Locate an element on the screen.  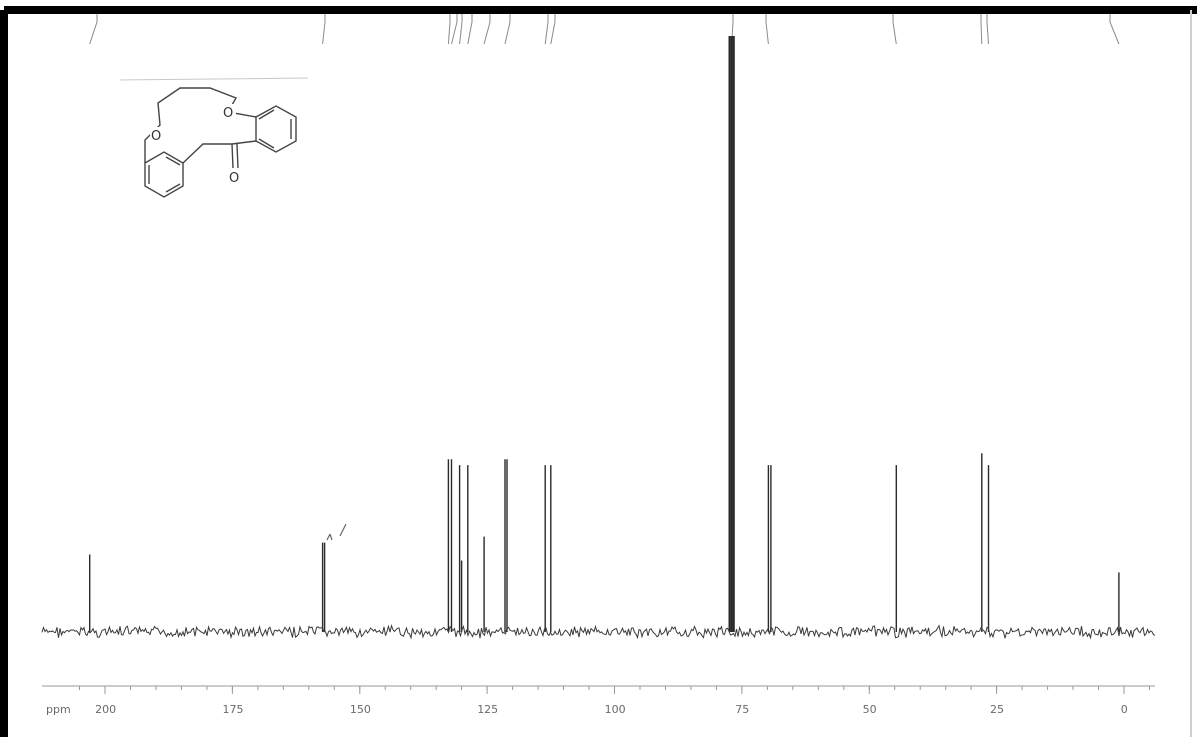
x-tick-label-200: 200 is located at coordinates (105, 709).